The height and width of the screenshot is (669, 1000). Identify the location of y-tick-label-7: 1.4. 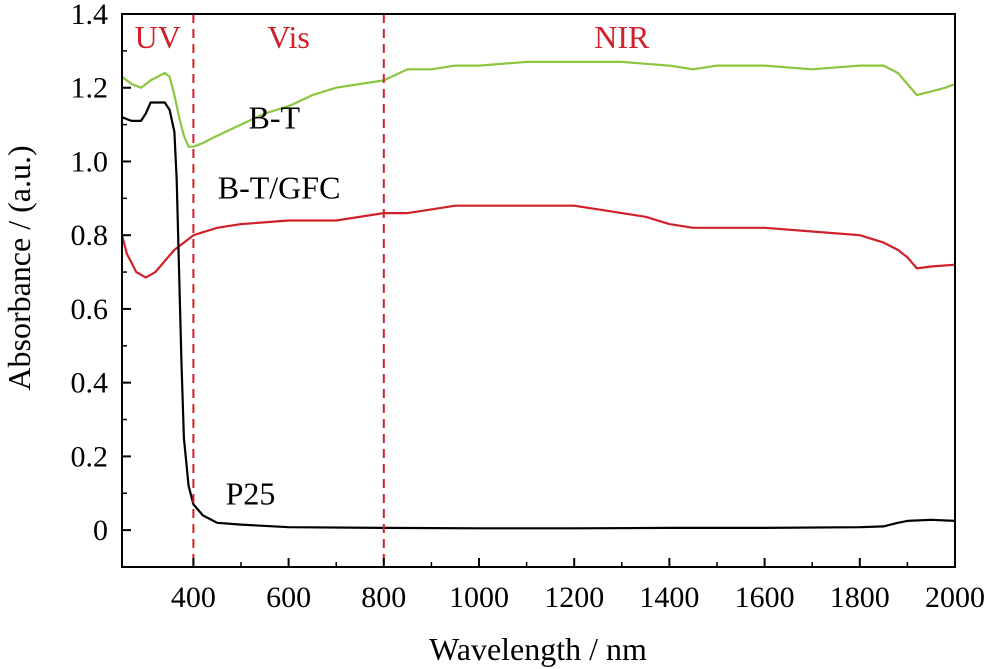
(90, 15).